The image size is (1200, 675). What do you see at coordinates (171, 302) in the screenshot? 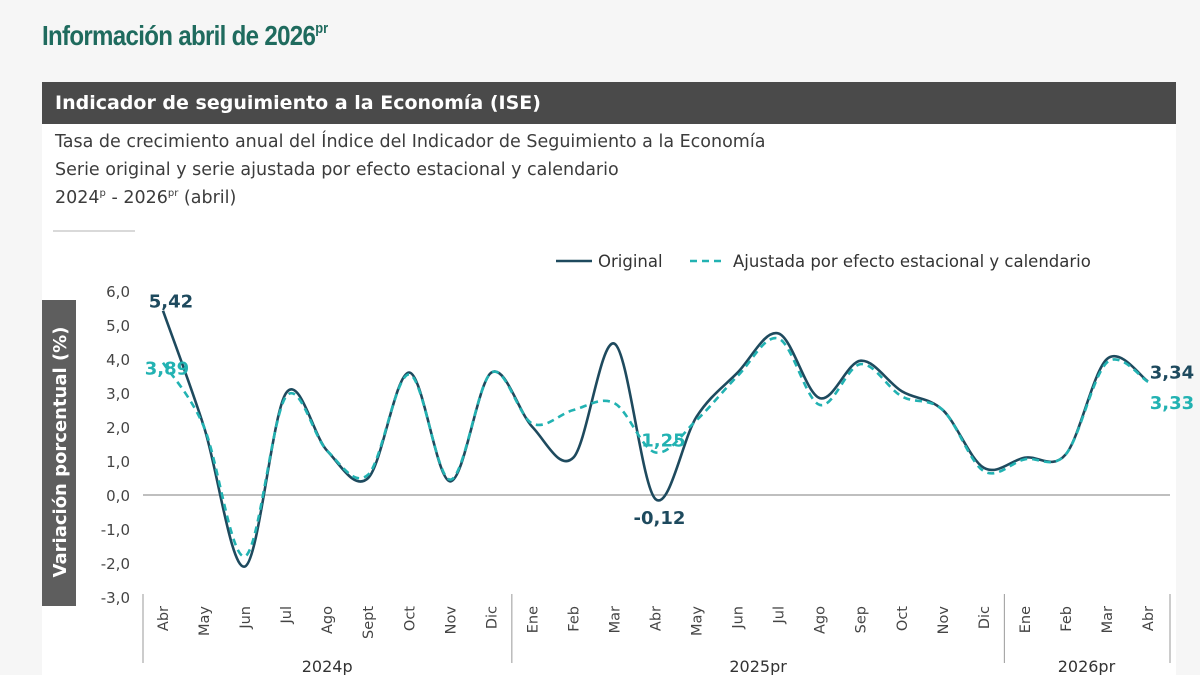
I see `data-label: 5,42` at bounding box center [171, 302].